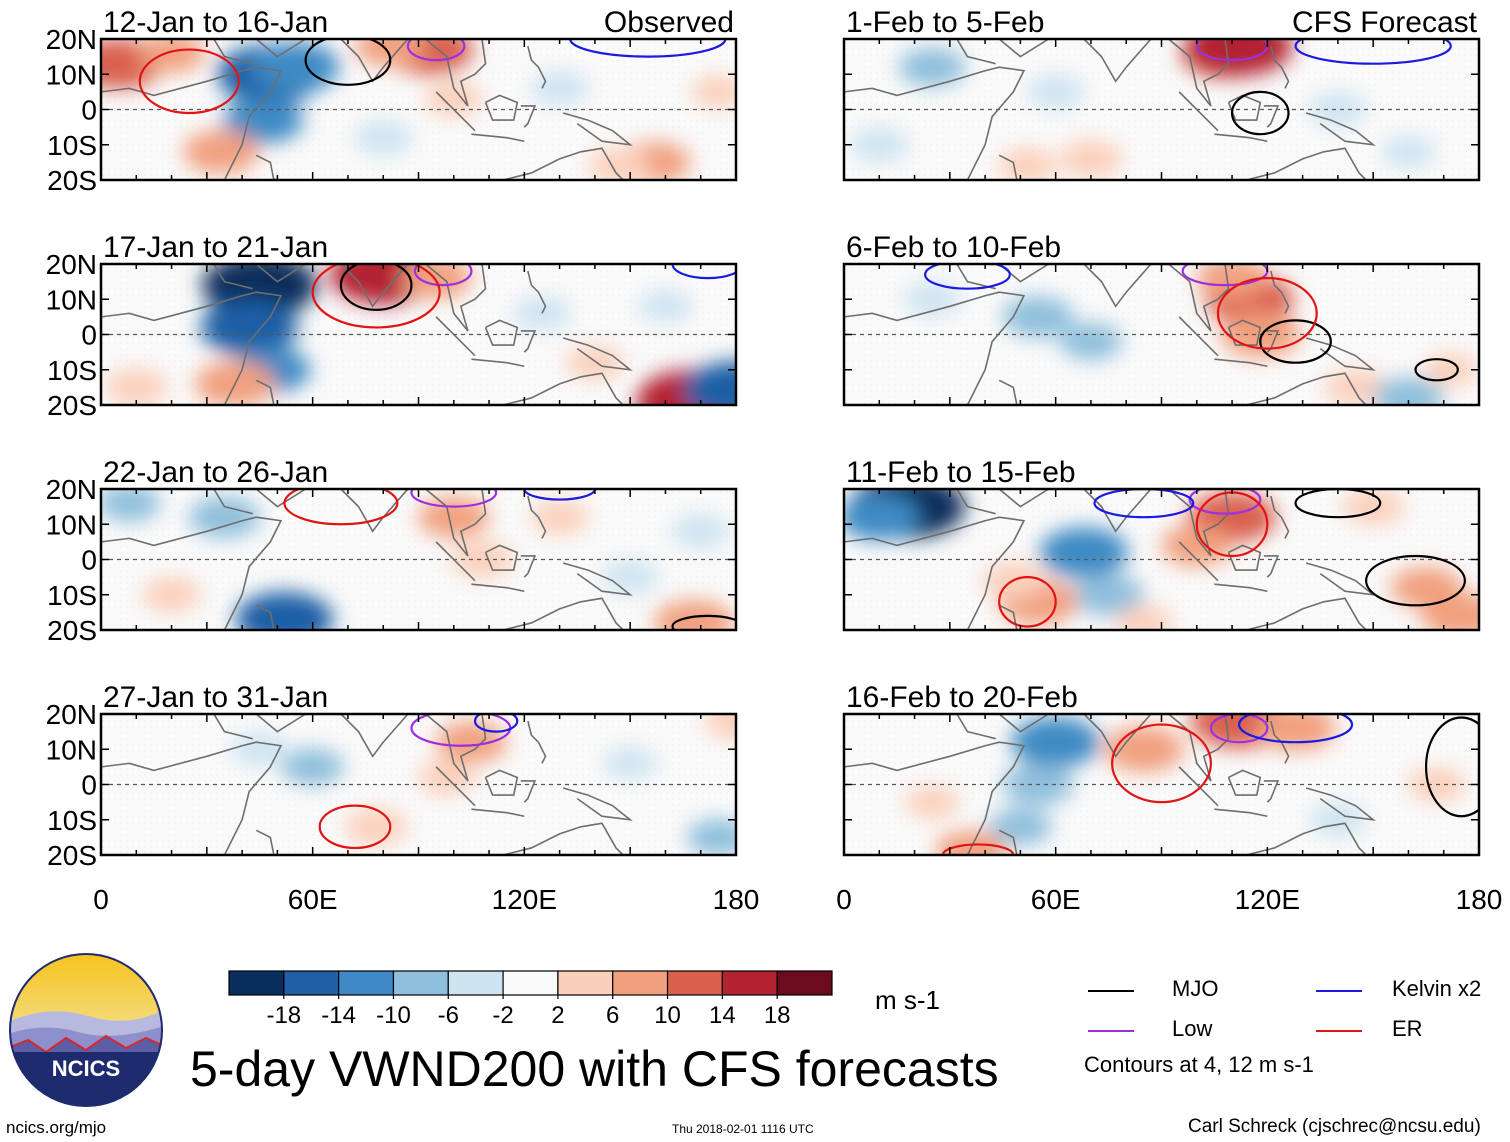 This screenshot has height=1142, width=1510. What do you see at coordinates (56, 1127) in the screenshot?
I see `footer-url: ncics.org/mjo` at bounding box center [56, 1127].